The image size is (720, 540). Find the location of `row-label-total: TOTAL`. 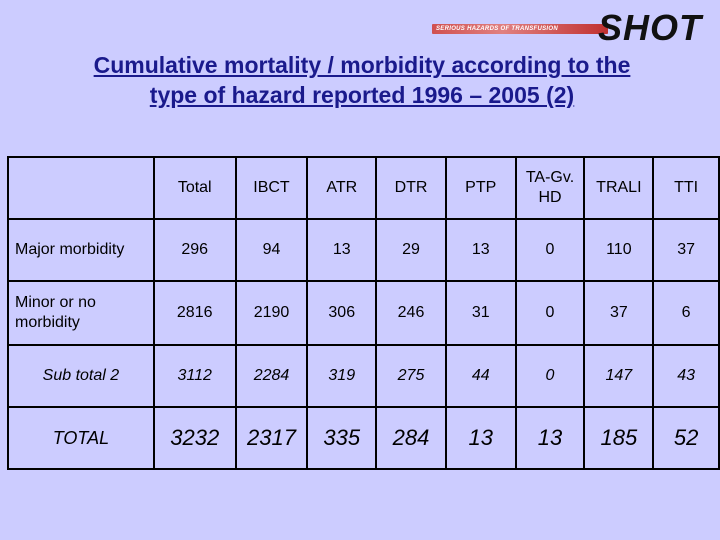

row-label-total: TOTAL is located at coordinates (81, 438).